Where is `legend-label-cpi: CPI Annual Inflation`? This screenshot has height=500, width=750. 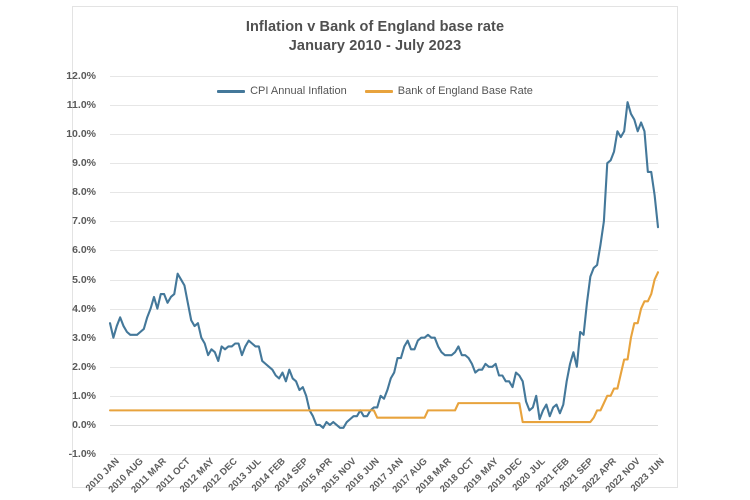 legend-label-cpi: CPI Annual Inflation is located at coordinates (298, 91).